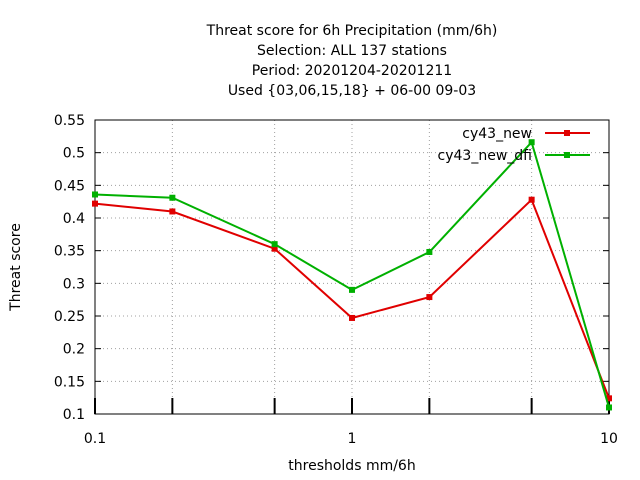  Describe the element at coordinates (352, 91) in the screenshot. I see `title-line: Used {03,06,15,18} + 06-00 09-03` at that location.